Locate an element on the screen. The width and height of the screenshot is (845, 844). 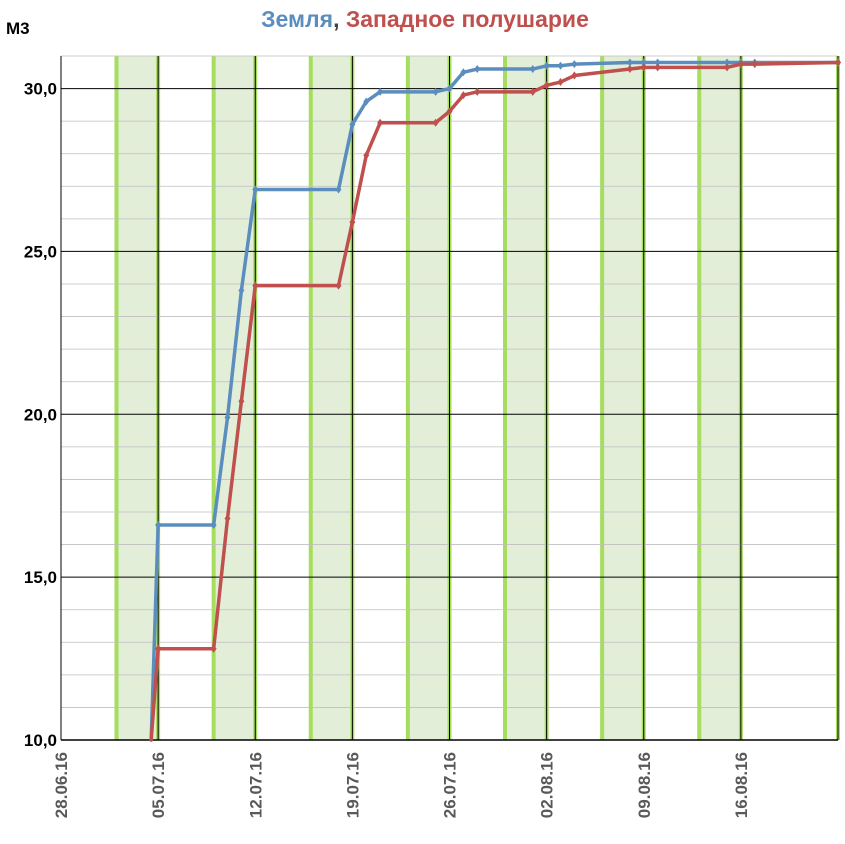
y-tick-label: 20,0 is located at coordinates (40, 414).